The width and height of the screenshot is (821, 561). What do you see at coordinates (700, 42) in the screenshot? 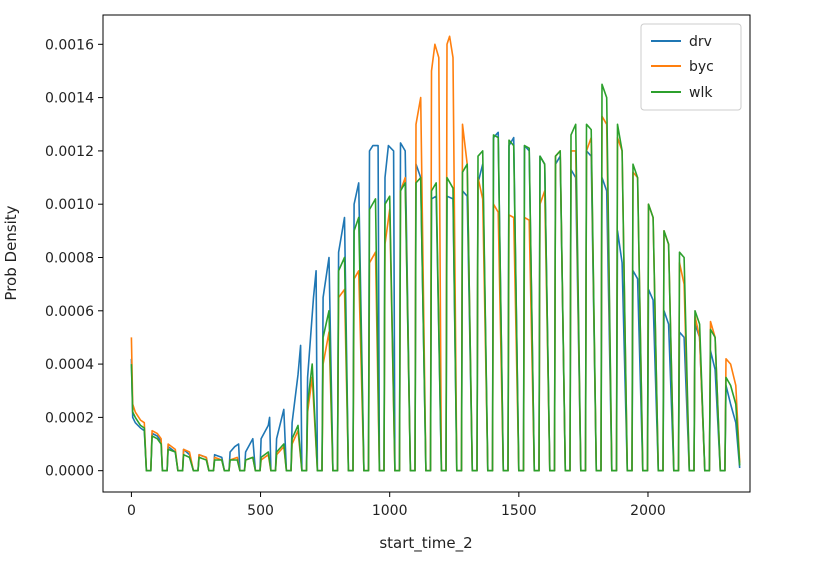
I see `legend-label-drv: drv` at bounding box center [700, 42].